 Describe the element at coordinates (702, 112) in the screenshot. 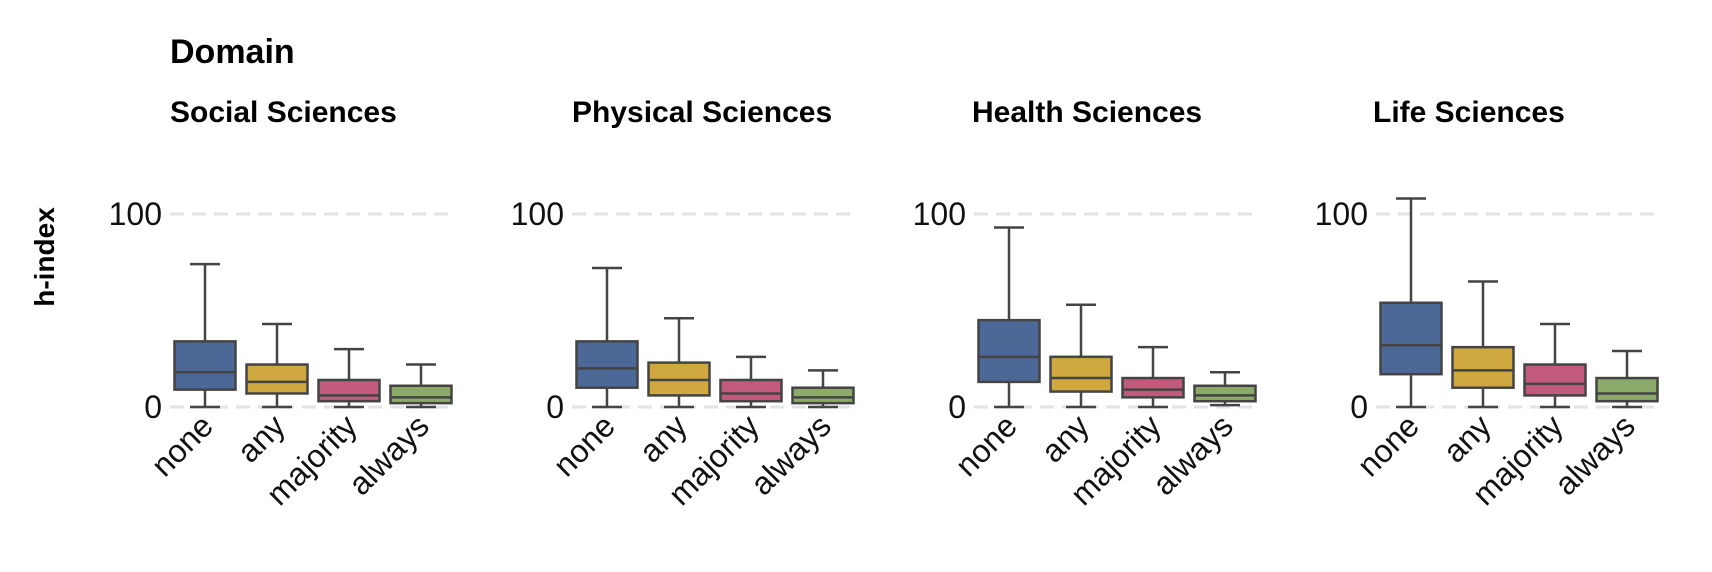

I see `panel-title: Physical Sciences` at that location.